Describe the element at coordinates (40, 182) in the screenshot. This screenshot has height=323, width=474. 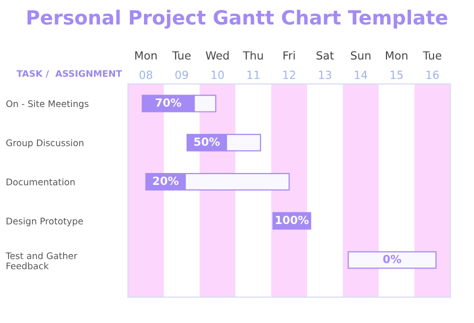
I see `y-tick-label: Documentation` at that location.